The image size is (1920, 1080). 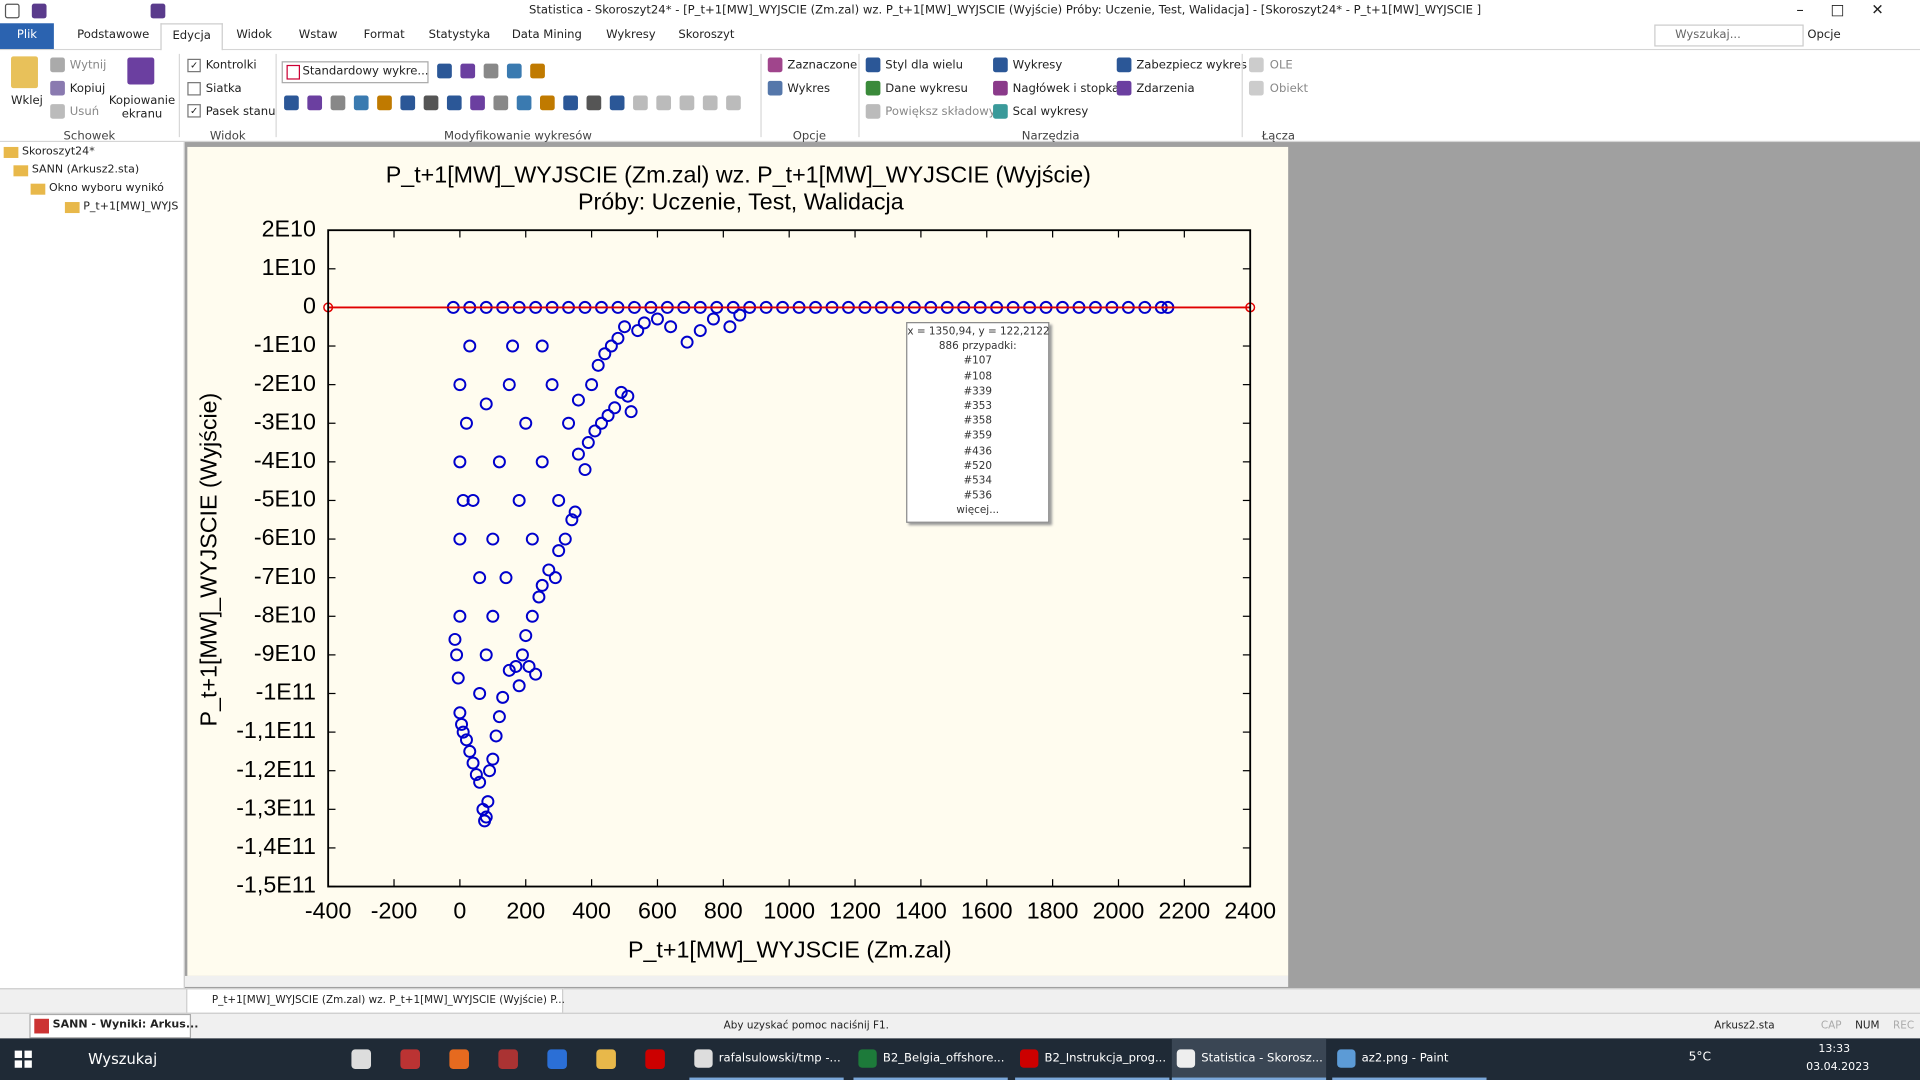 What do you see at coordinates (1191, 65) in the screenshot?
I see `tool-button: Zabezpiecz wykres` at bounding box center [1191, 65].